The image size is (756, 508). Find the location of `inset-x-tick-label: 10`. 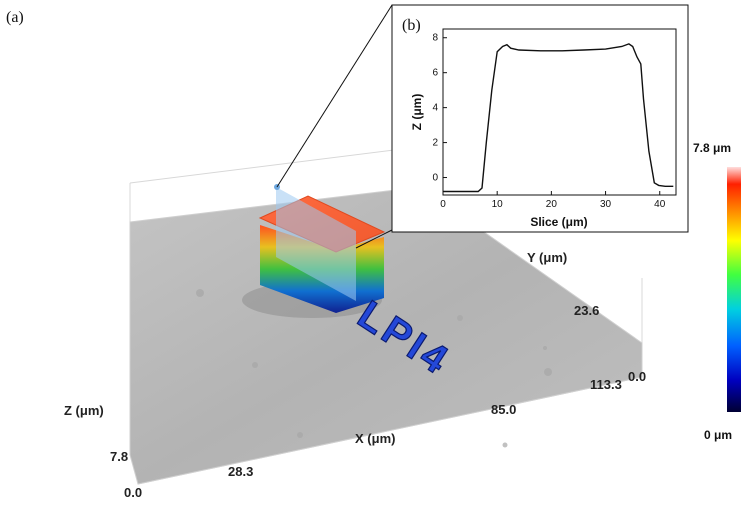

inset-x-tick-label: 10 is located at coordinates (498, 204).